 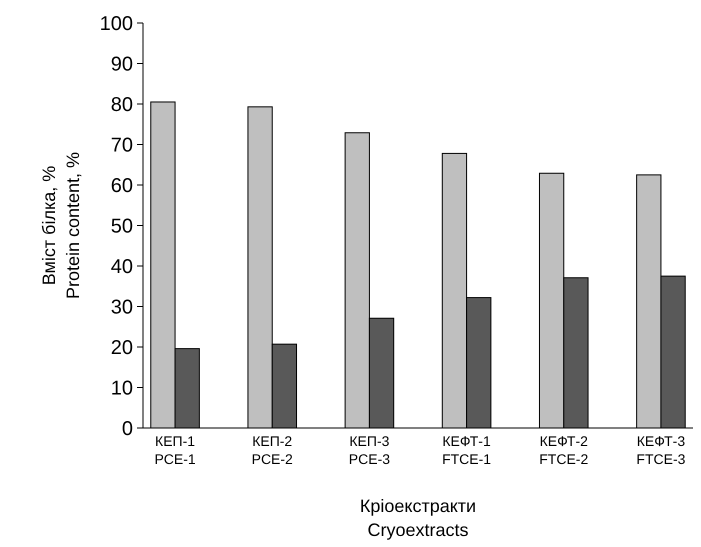 I want to click on y-tick-label: 50, so click(x=121, y=227).